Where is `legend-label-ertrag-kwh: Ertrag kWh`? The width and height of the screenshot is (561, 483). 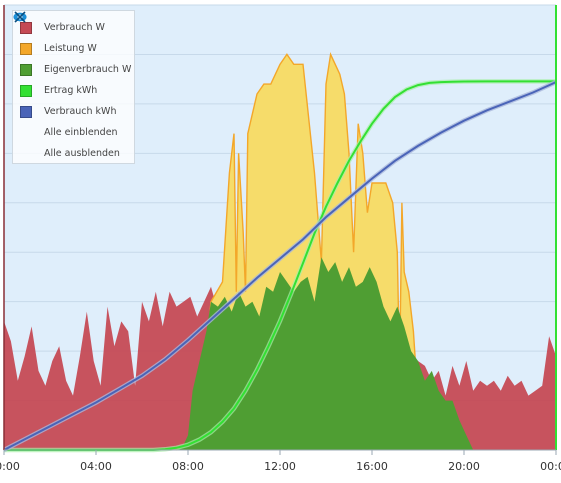
legend-label-ertrag-kwh: Ertrag kWh is located at coordinates (71, 90).